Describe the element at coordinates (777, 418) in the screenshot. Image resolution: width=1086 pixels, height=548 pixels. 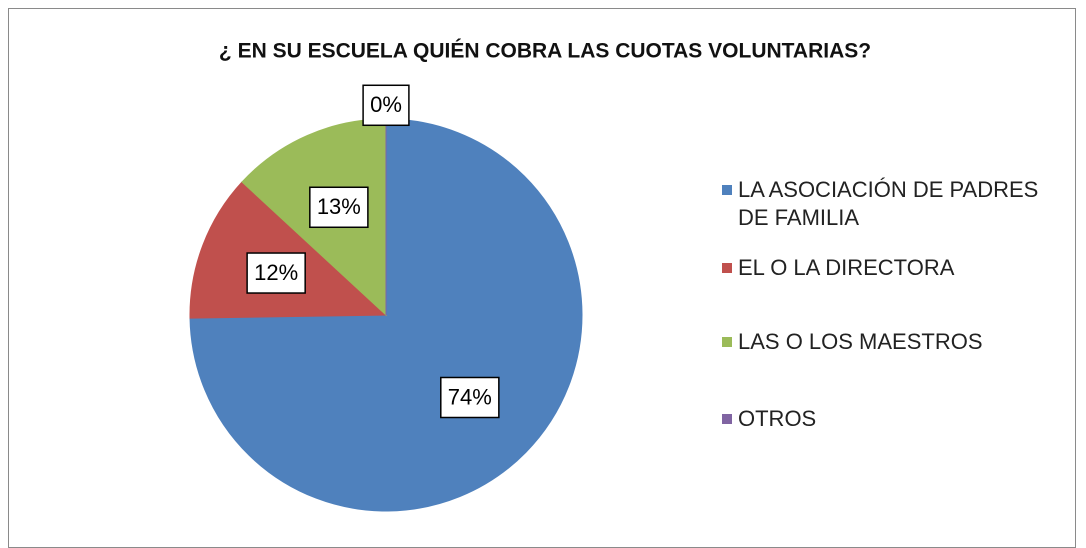
I see `legend-label: OTROS` at that location.